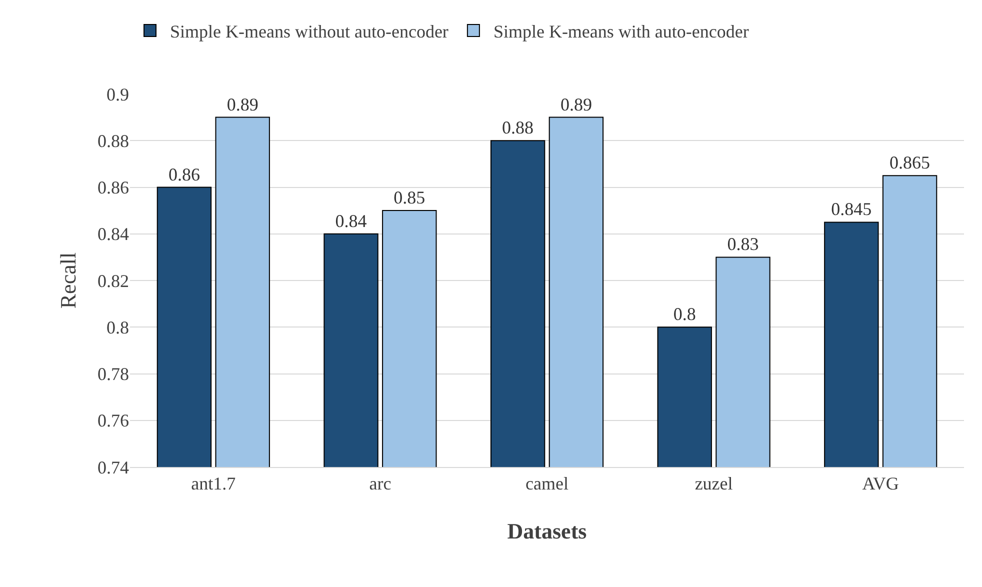  Describe the element at coordinates (910, 162) in the screenshot. I see `data-label: 0.865` at that location.